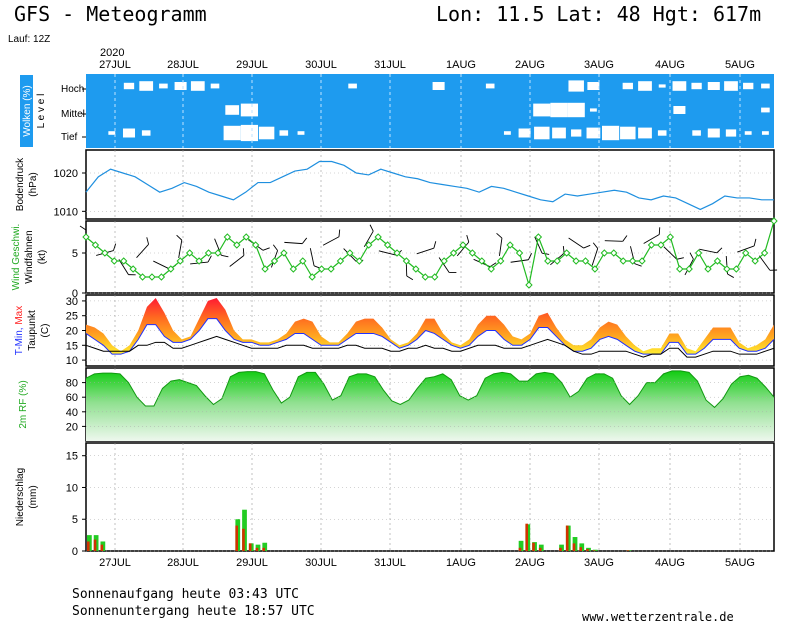 This screenshot has height=625, width=800. Describe the element at coordinates (45, 331) in the screenshot. I see `temperature-unit: (C)` at that location.